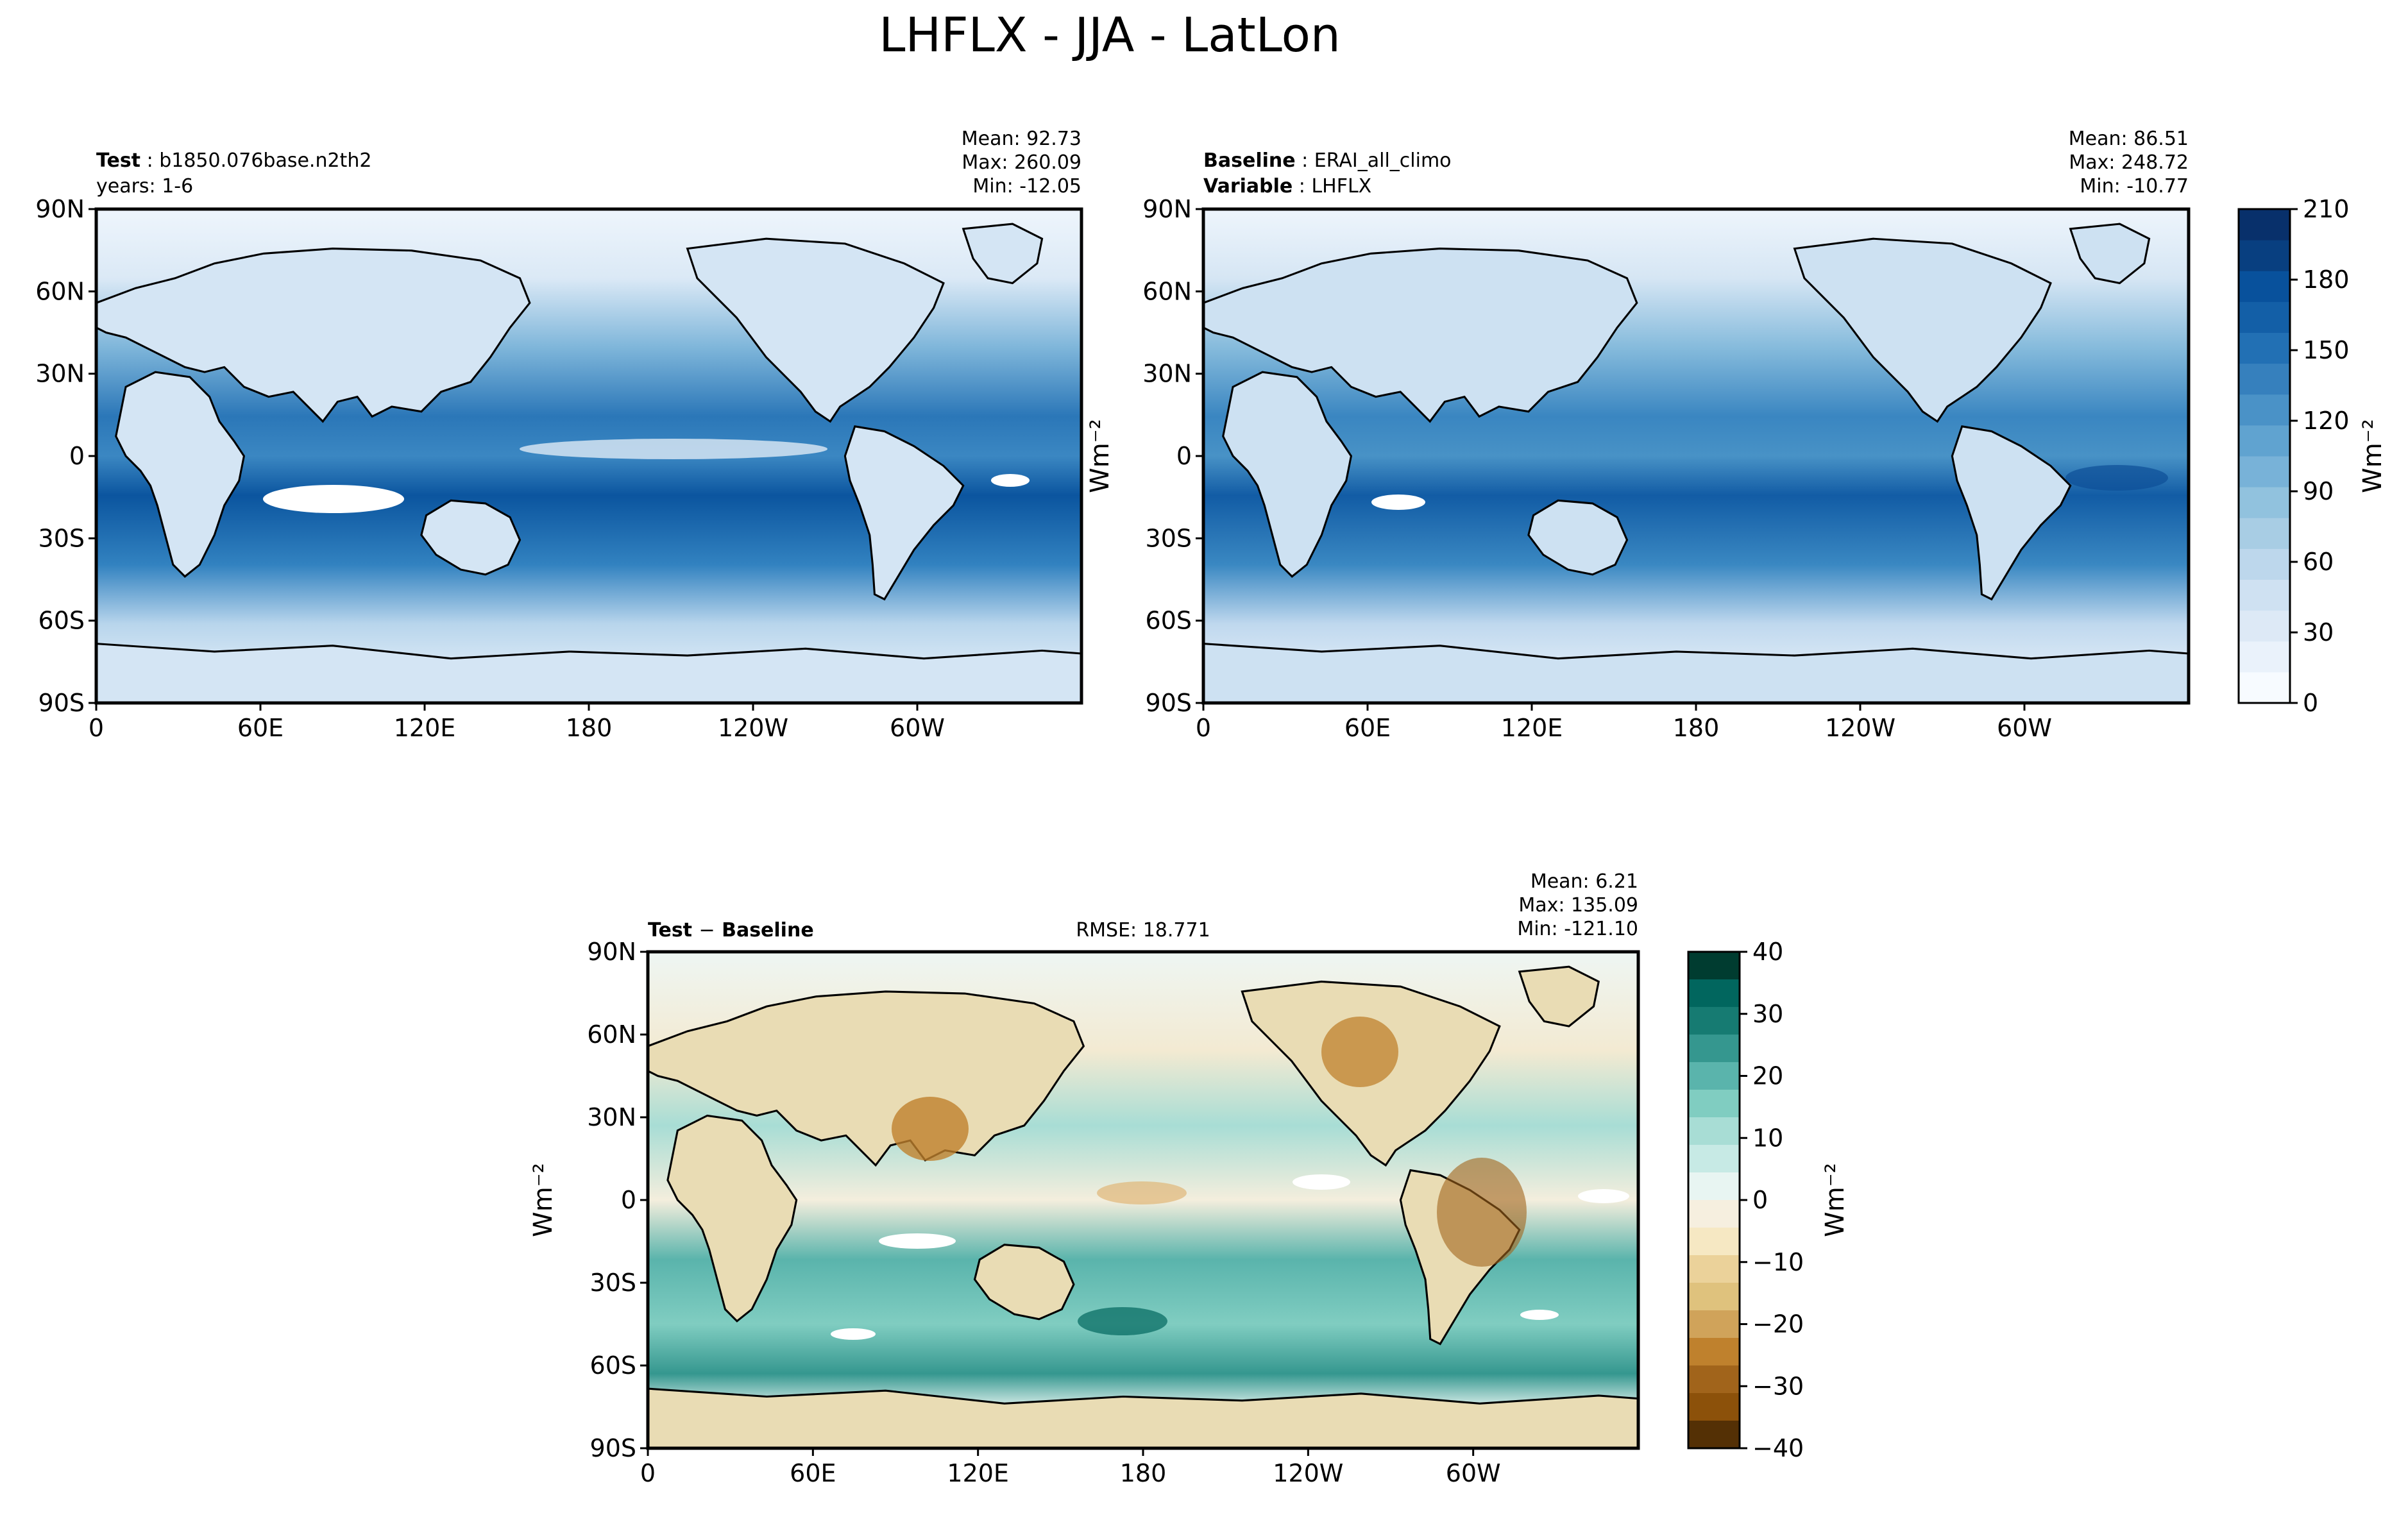  What do you see at coordinates (1835, 1200) in the screenshot?
I see `diff-colorbar-unit: Wm⁻²` at bounding box center [1835, 1200].